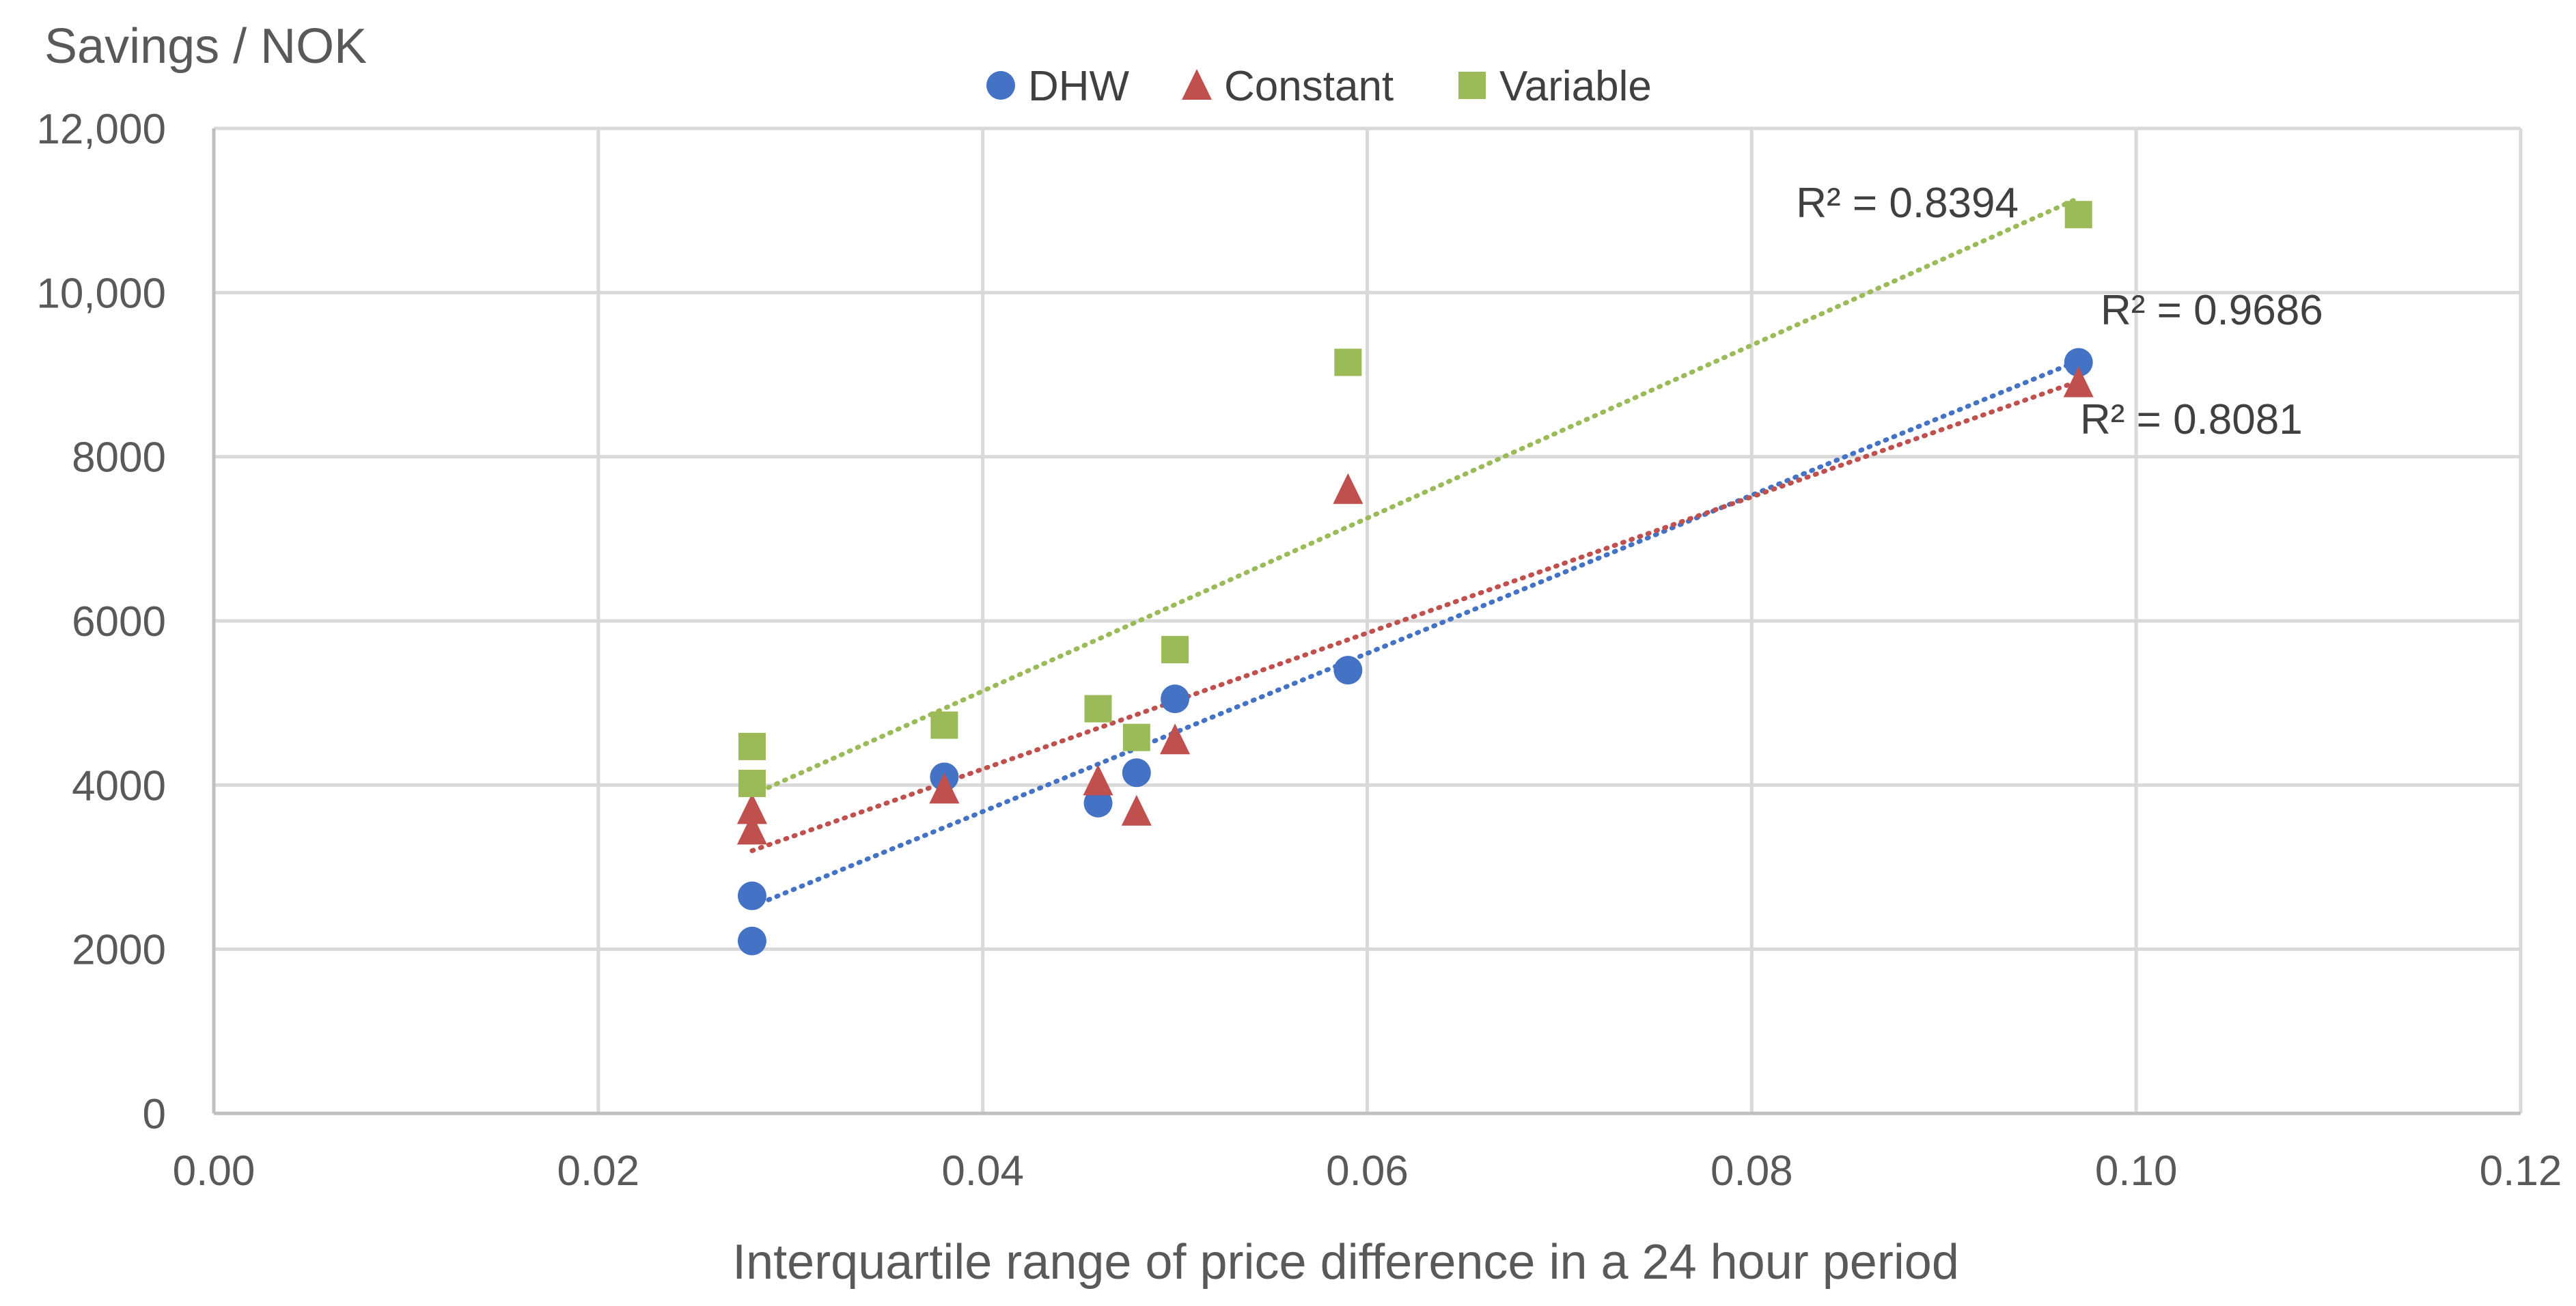 The image size is (2576, 1306). What do you see at coordinates (1000, 85) in the screenshot?
I see `legend-marker-dhw` at bounding box center [1000, 85].